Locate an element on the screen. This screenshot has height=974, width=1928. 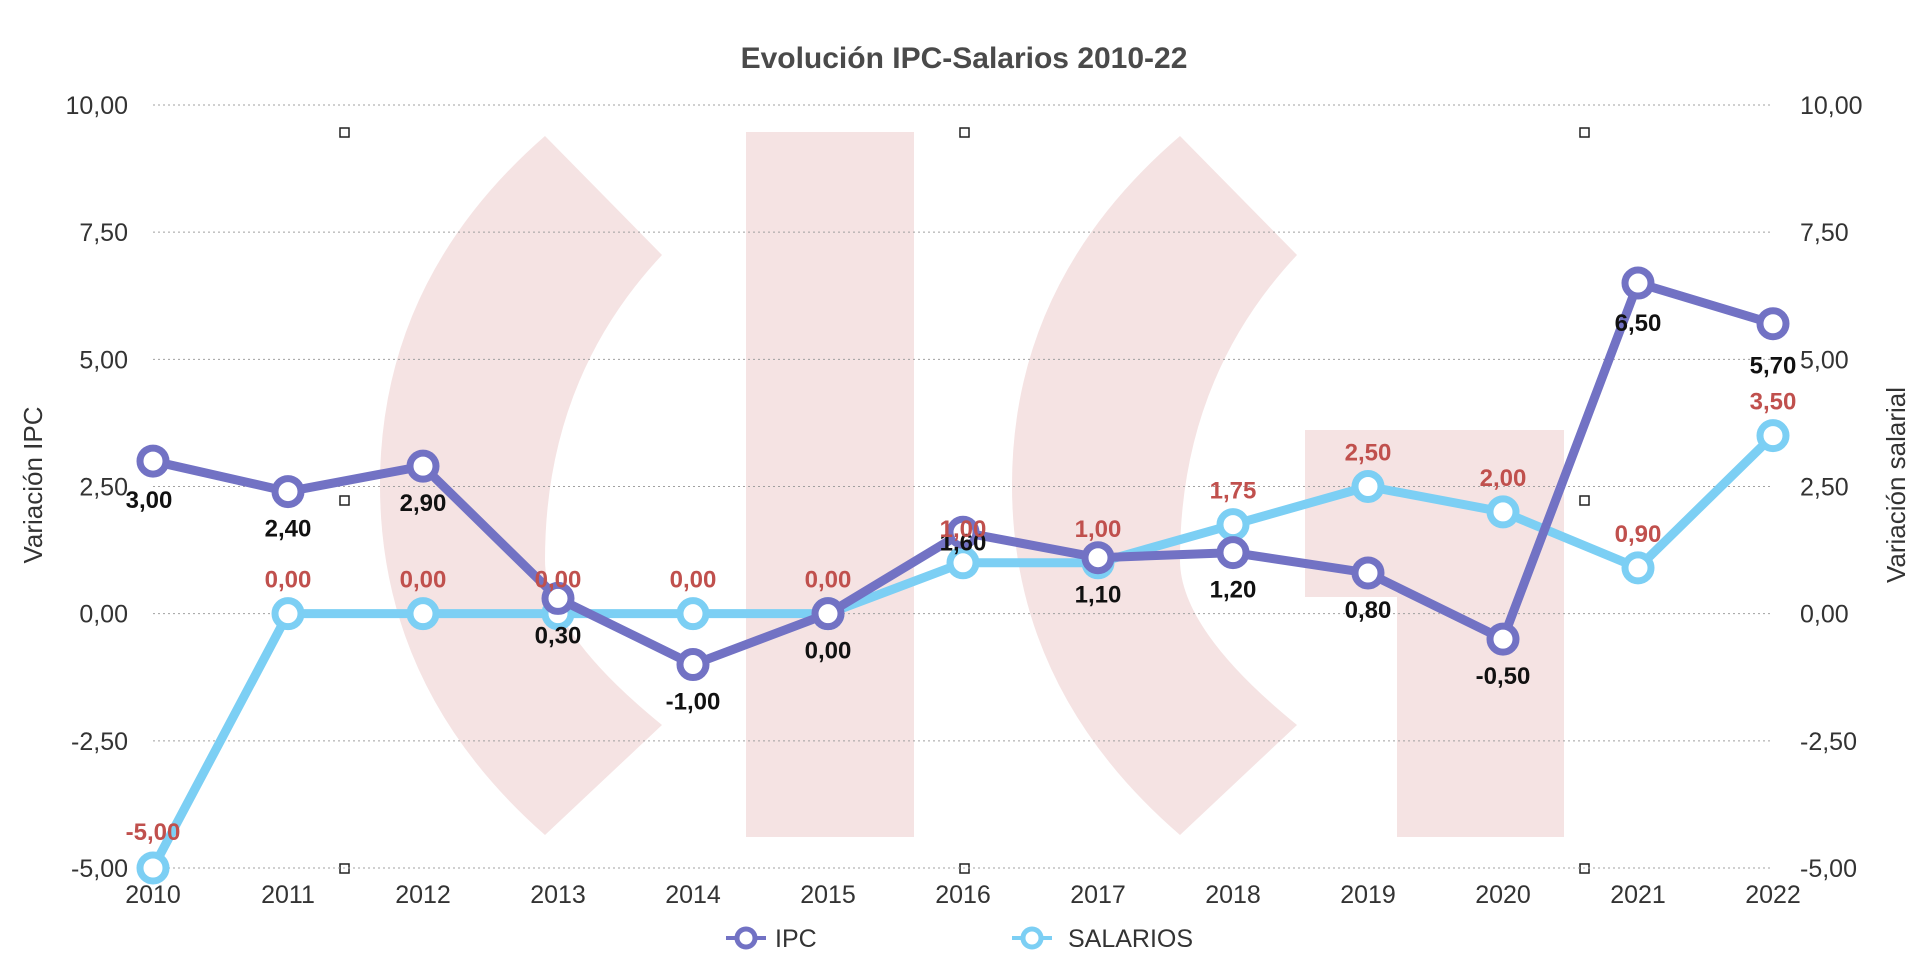
x-tick-label: 2013 is located at coordinates (558, 895).